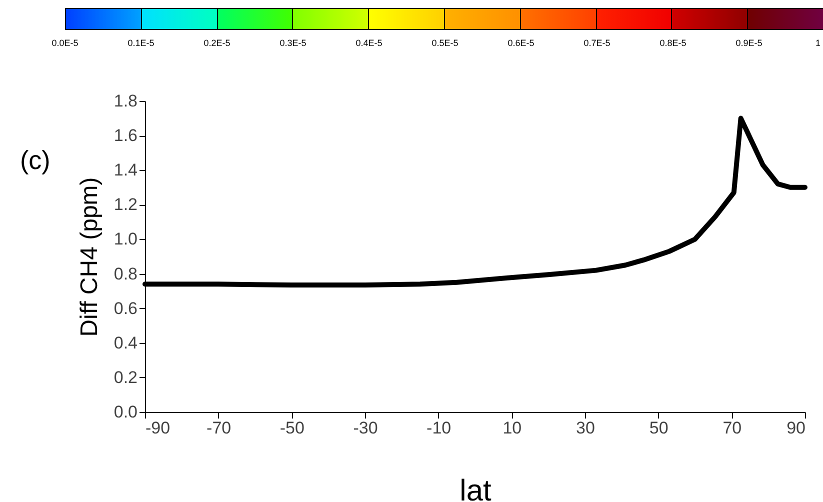 The width and height of the screenshot is (823, 502). I want to click on y-tick-label: 0.6, so click(126, 308).